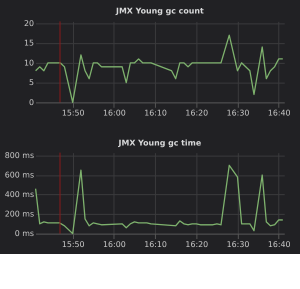  I want to click on y-tick-label: 0, so click(31, 102).